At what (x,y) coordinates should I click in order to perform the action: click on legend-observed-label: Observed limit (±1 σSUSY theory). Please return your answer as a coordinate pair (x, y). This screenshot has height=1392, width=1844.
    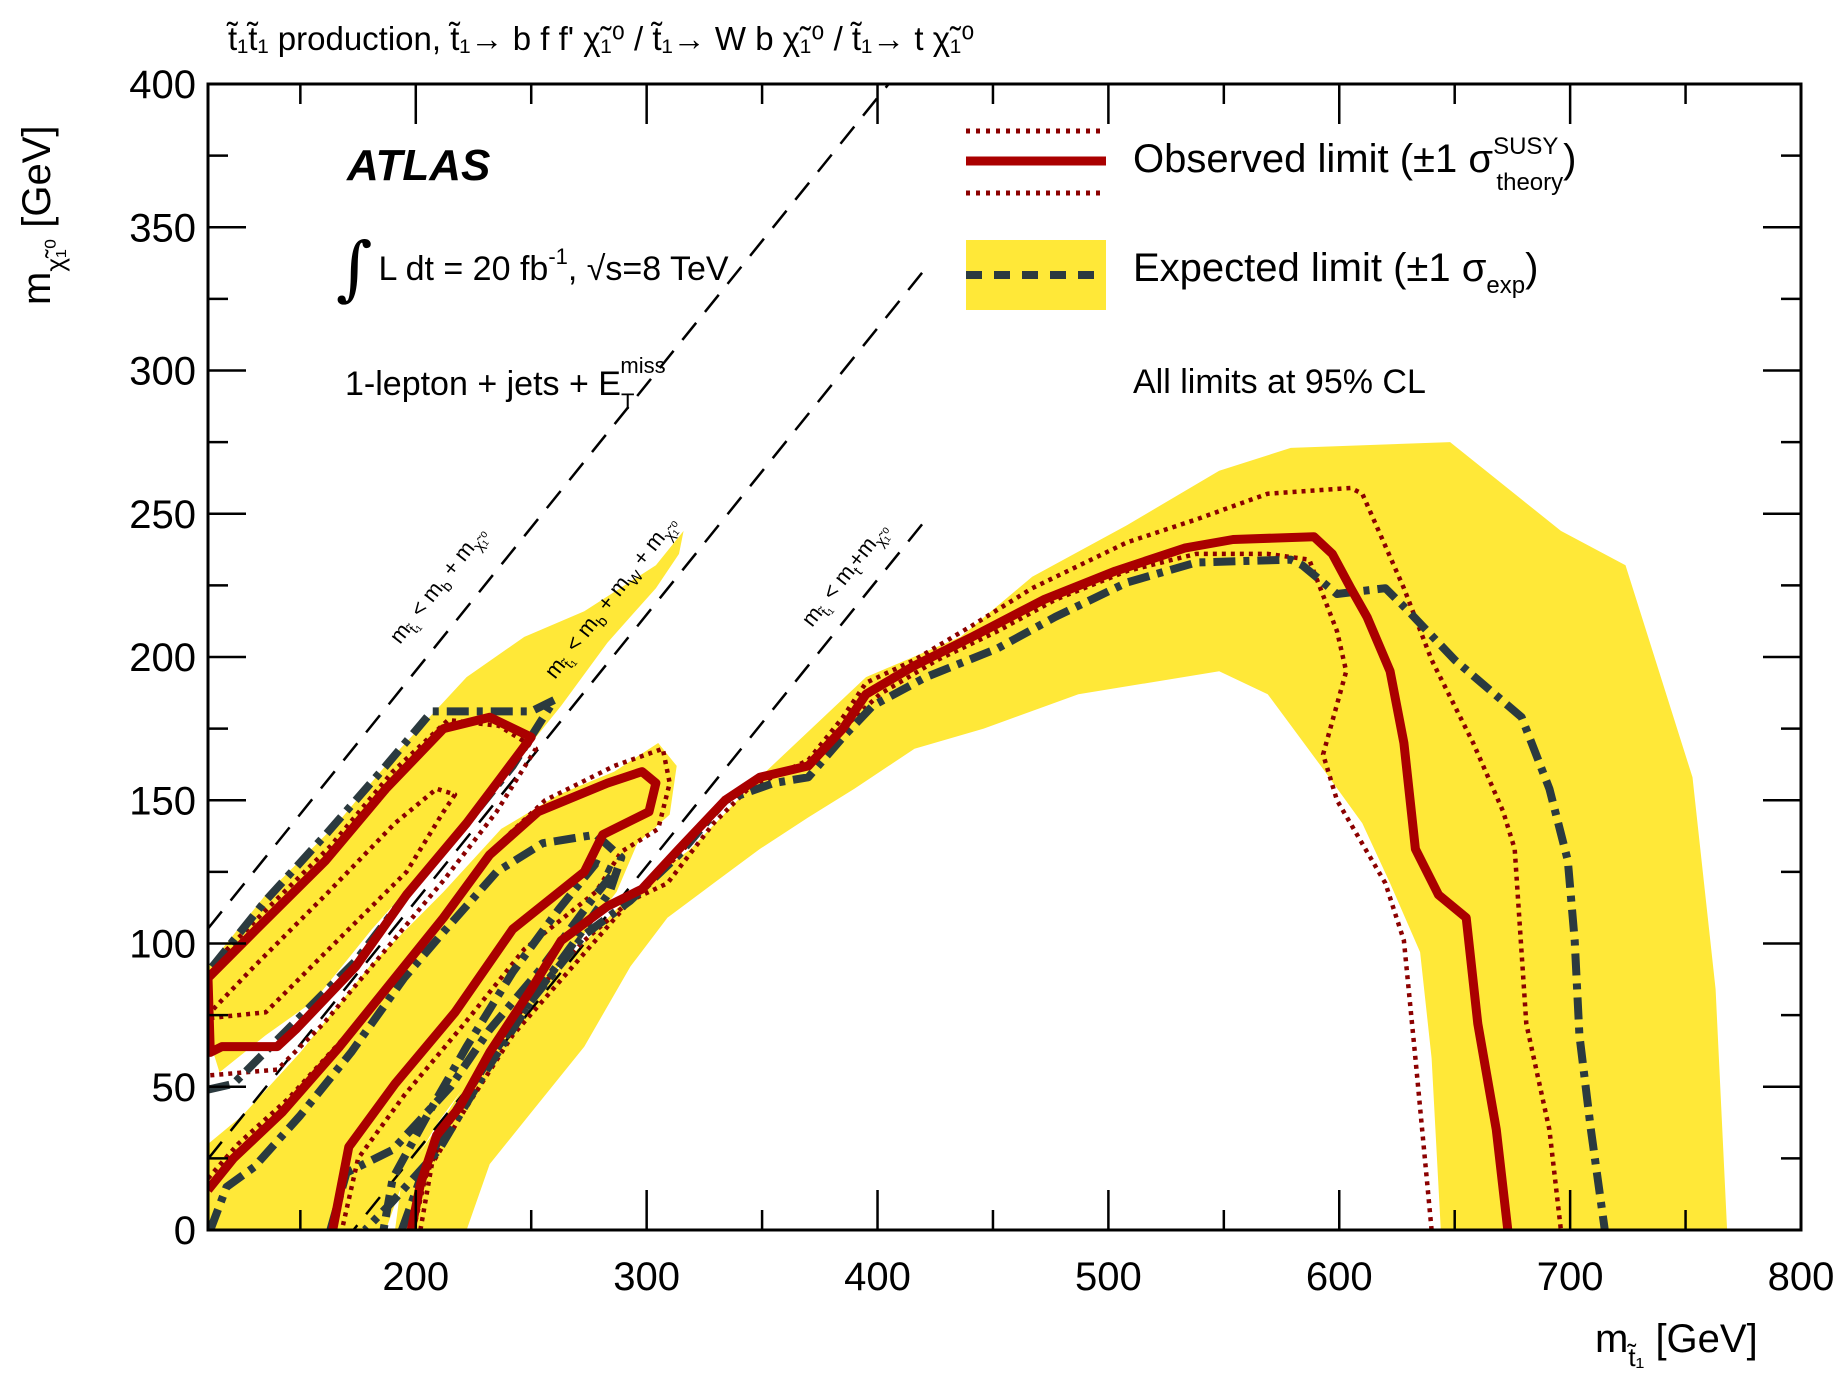
    Looking at the image, I should click on (1354, 164).